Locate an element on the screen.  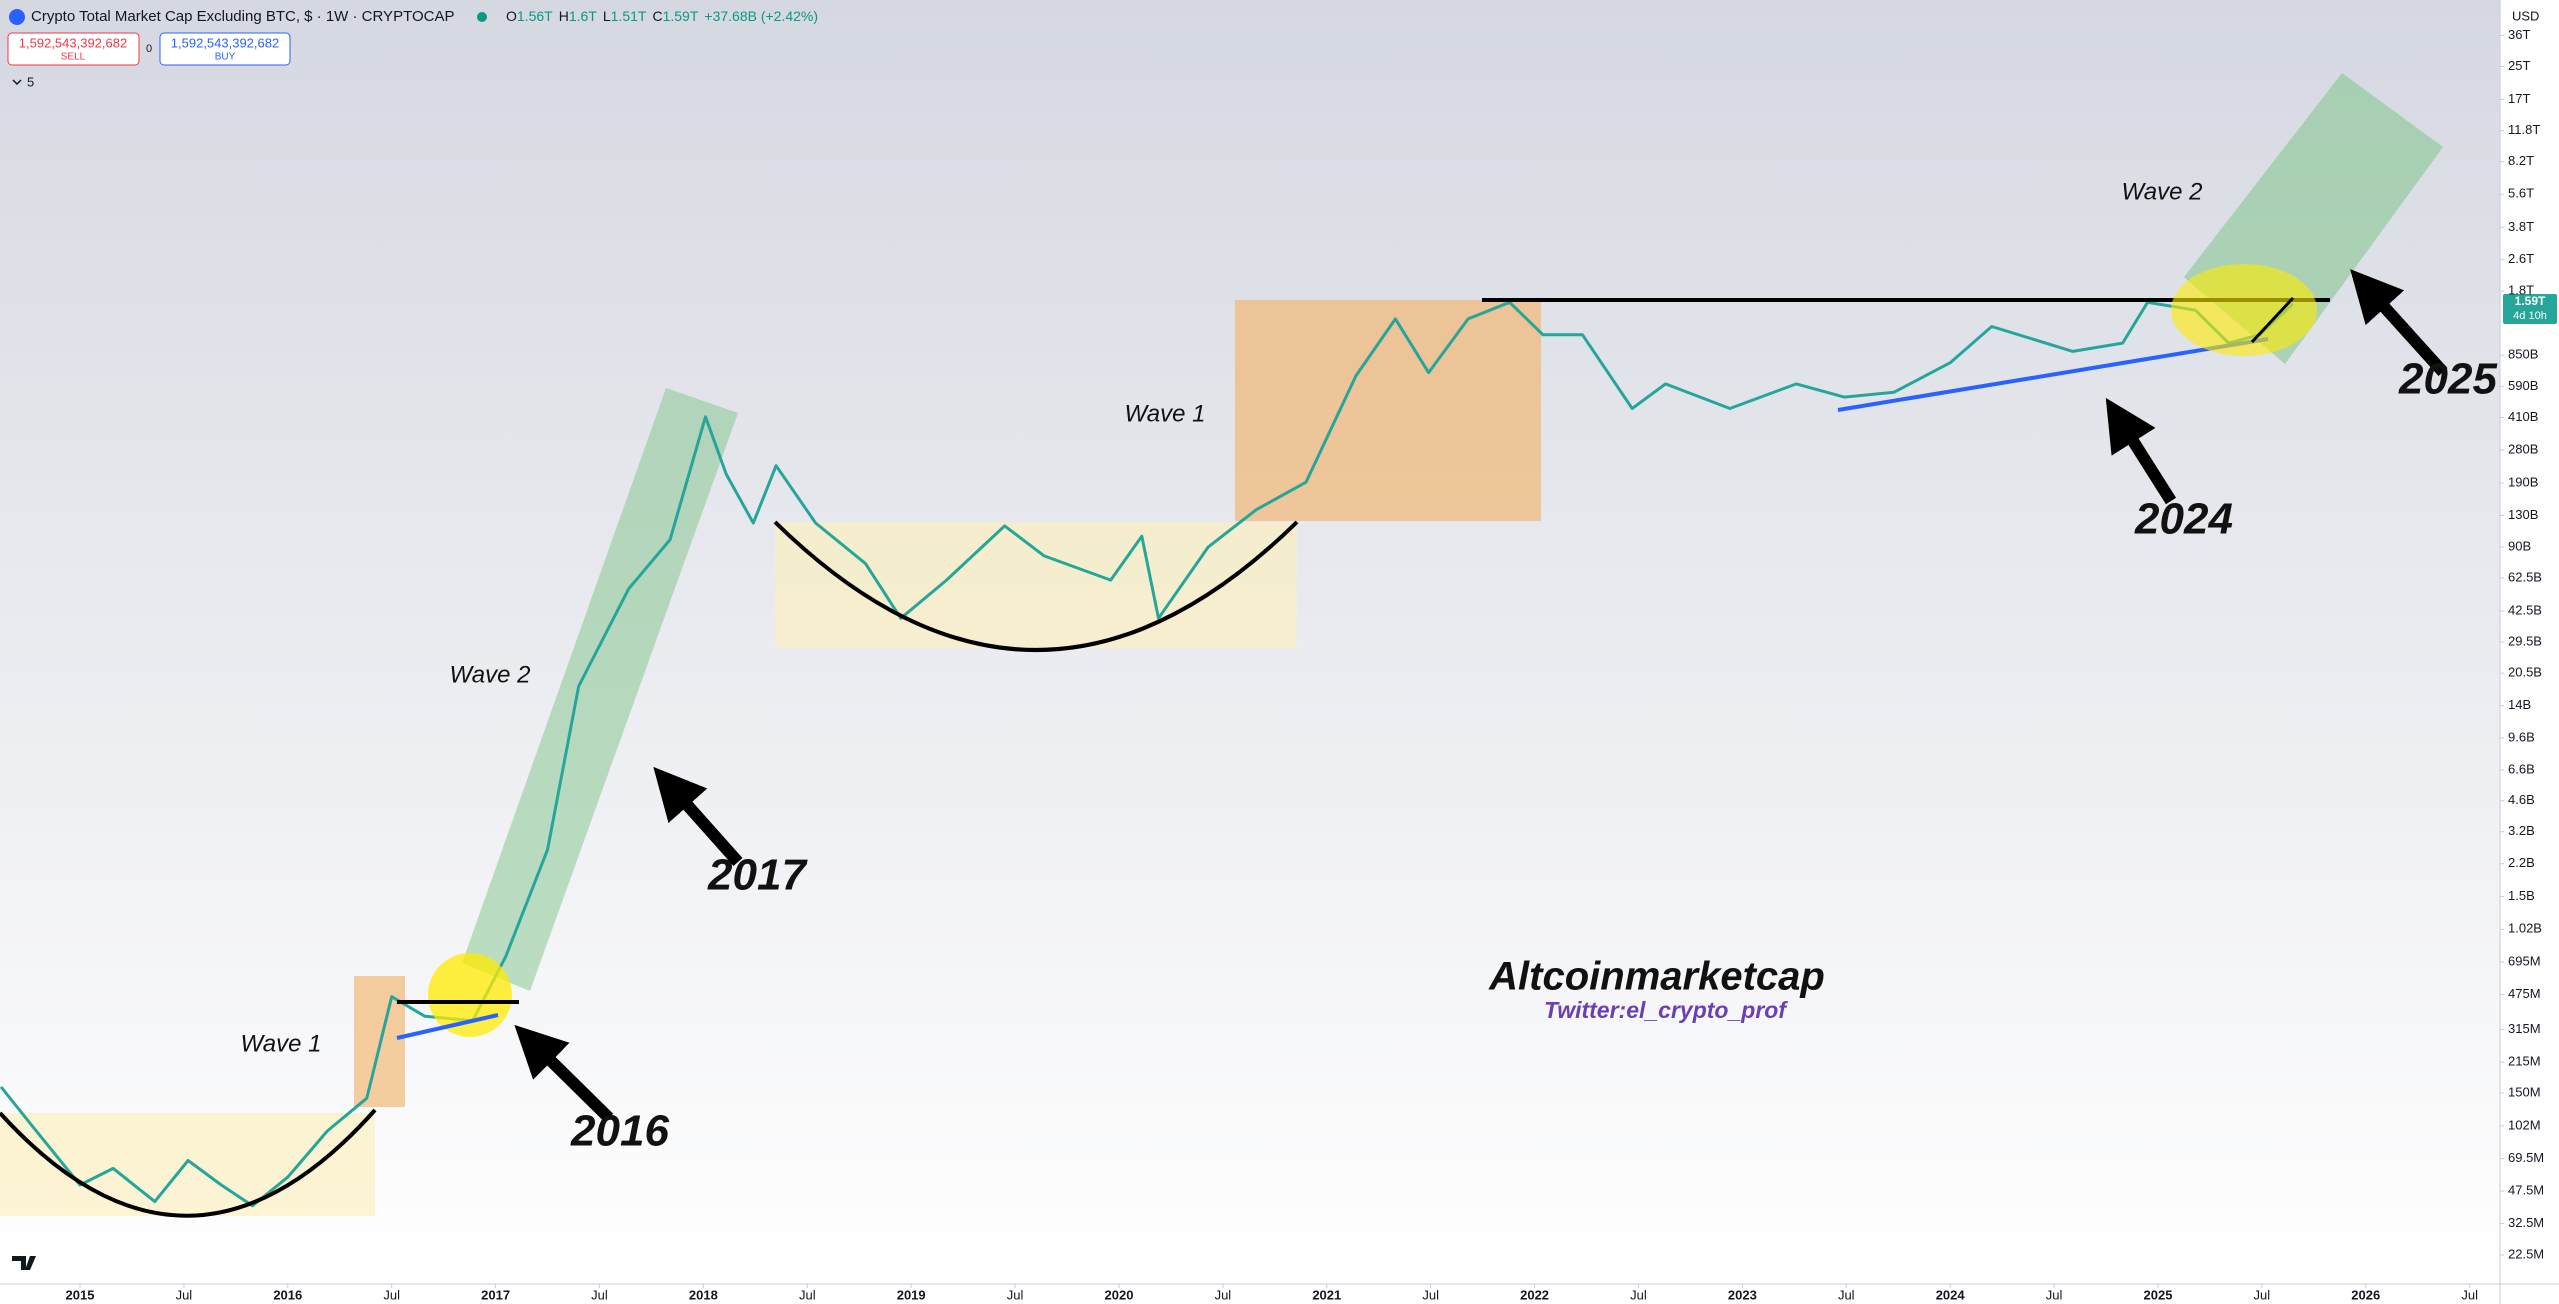
countdown: 4d 10h is located at coordinates (2530, 316).